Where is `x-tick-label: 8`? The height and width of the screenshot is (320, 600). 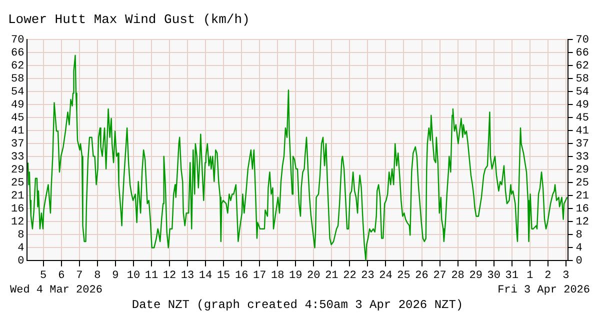
x-tick-label: 8 is located at coordinates (97, 276).